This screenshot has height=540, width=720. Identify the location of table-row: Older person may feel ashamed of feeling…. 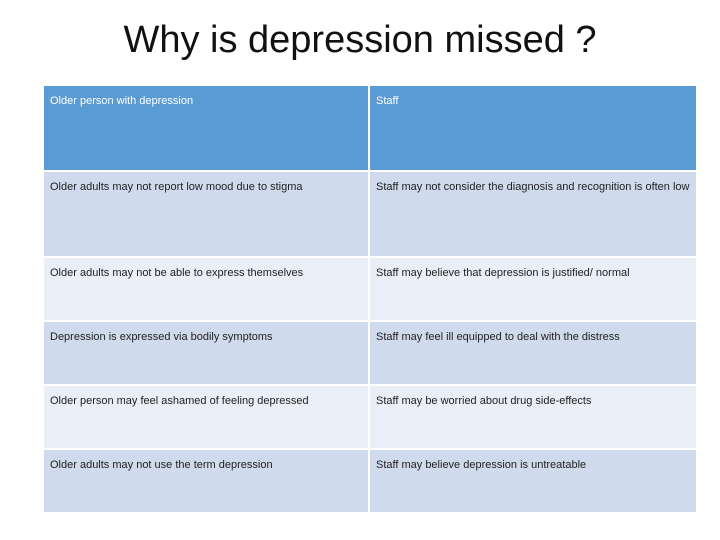
(370, 417).